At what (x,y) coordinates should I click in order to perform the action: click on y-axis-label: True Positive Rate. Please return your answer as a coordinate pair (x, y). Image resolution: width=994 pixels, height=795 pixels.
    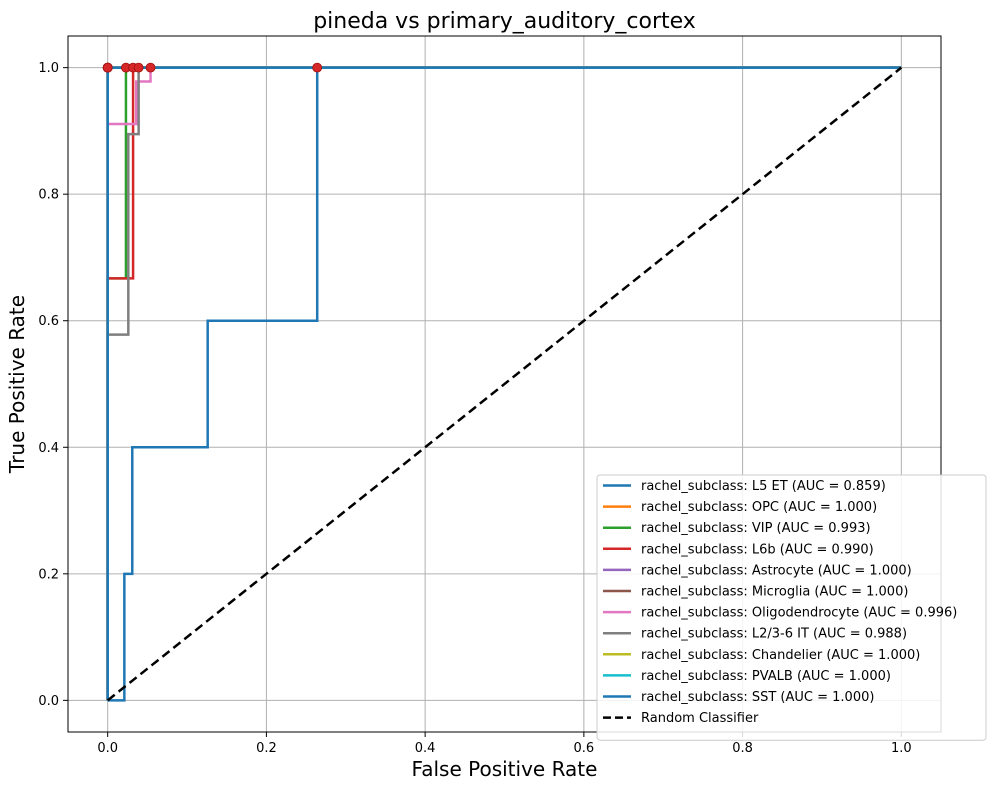
    Looking at the image, I should click on (17, 384).